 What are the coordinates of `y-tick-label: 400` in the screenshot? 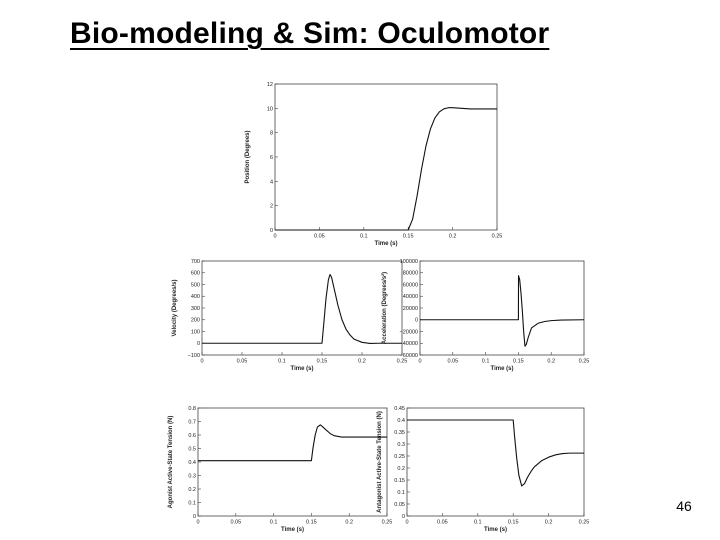 It's located at (195, 297).